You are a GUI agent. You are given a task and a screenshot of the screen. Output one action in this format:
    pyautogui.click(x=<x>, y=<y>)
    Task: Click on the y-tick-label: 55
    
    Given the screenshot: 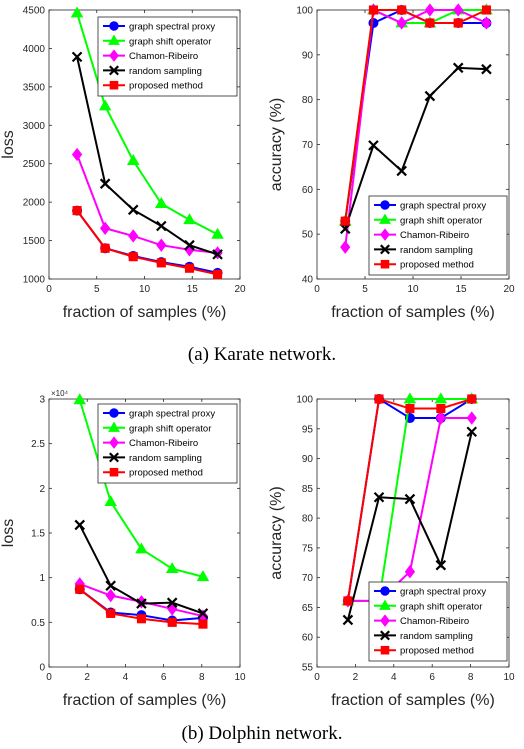 What is the action you would take?
    pyautogui.click(x=308, y=668)
    